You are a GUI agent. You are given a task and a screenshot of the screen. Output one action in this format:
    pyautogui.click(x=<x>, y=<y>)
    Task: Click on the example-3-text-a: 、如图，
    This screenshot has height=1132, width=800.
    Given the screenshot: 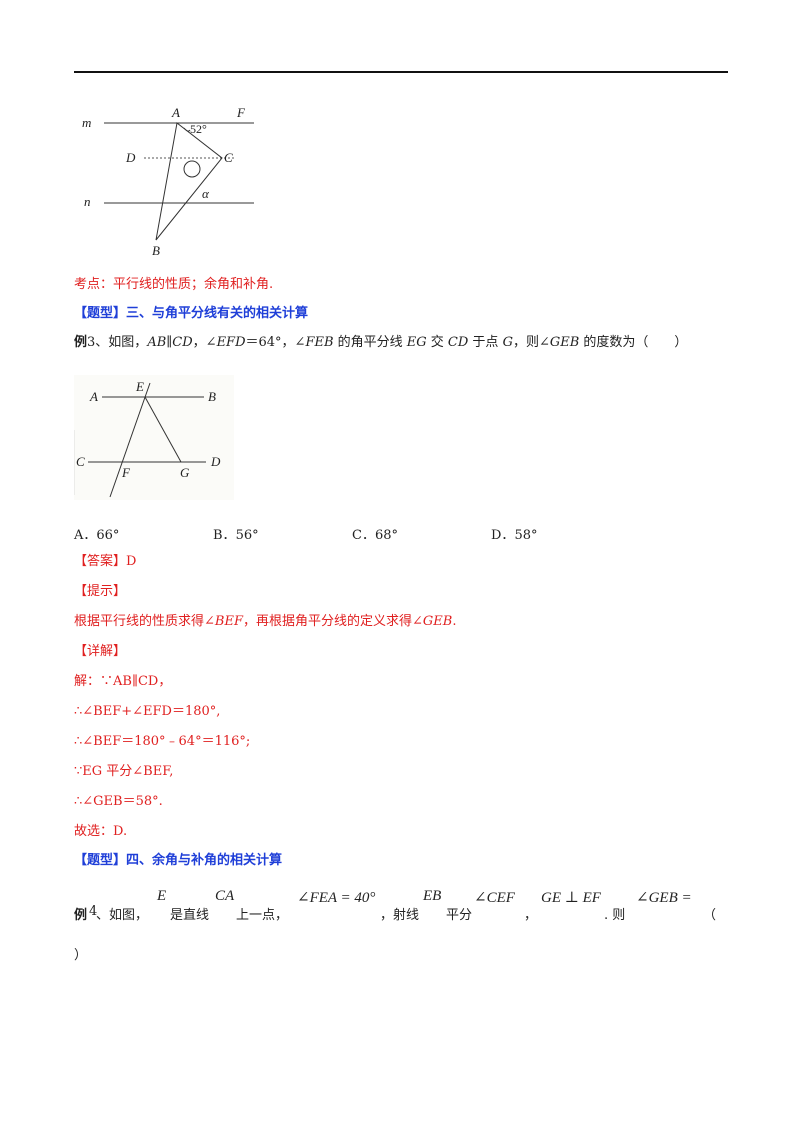 What is the action you would take?
    pyautogui.click(x=121, y=342)
    